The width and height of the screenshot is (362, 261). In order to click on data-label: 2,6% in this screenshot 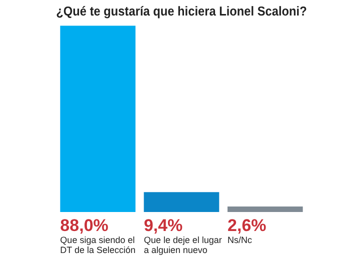, I will do `click(247, 226)`.